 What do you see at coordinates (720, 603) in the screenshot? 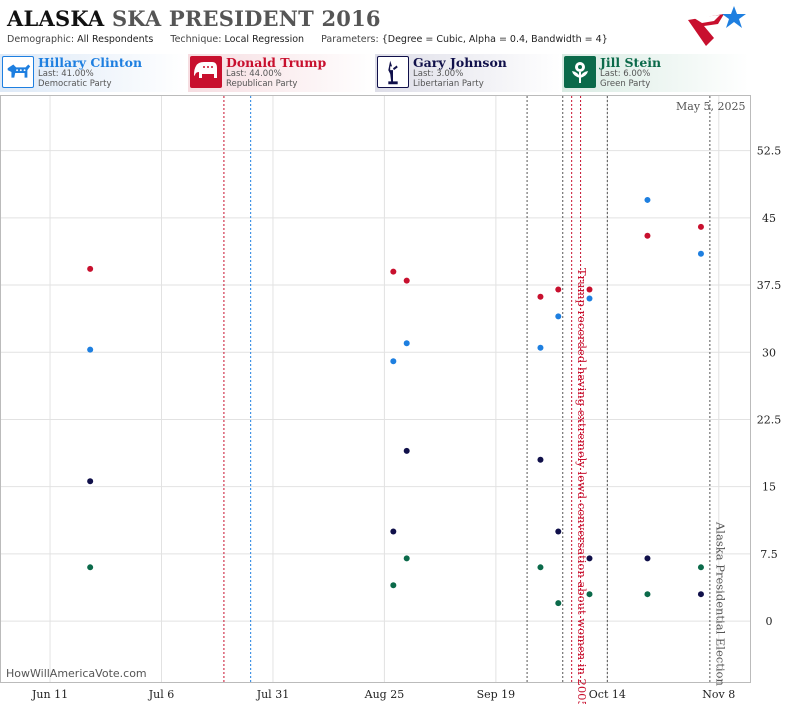
I see `event-annotation: Alaska Presidential Election` at bounding box center [720, 603].